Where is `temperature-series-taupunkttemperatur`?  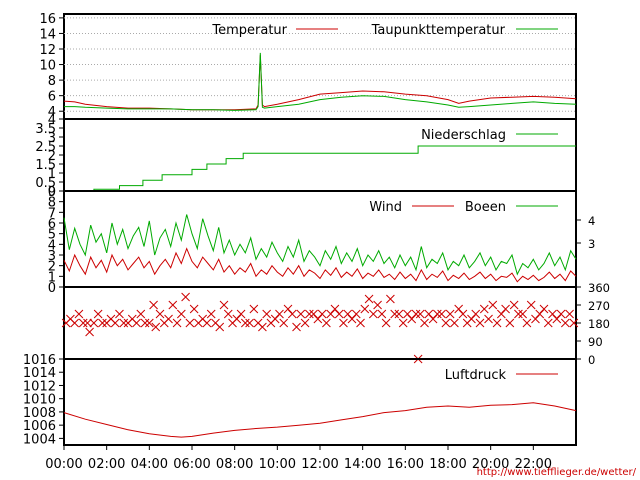
temperature-series-taupunkttemperatur is located at coordinates (320, 81).